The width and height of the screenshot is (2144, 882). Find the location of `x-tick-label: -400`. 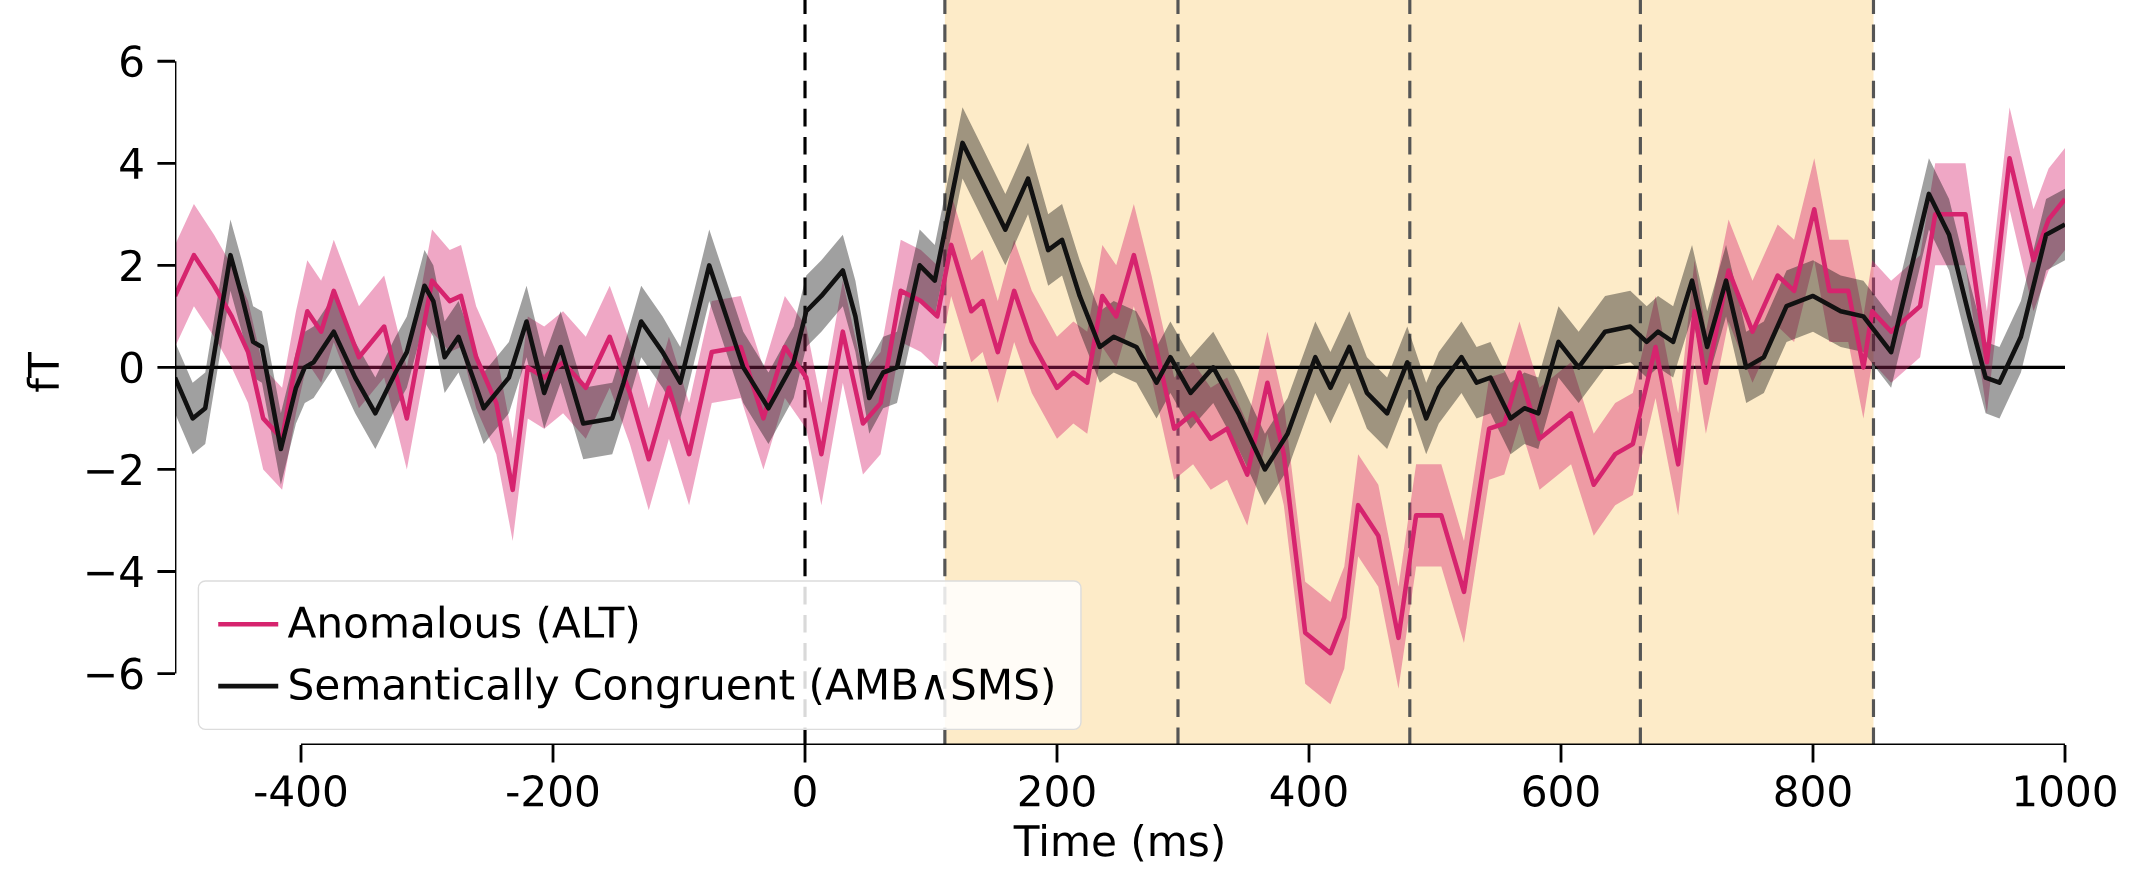

x-tick-label: -400 is located at coordinates (301, 790).